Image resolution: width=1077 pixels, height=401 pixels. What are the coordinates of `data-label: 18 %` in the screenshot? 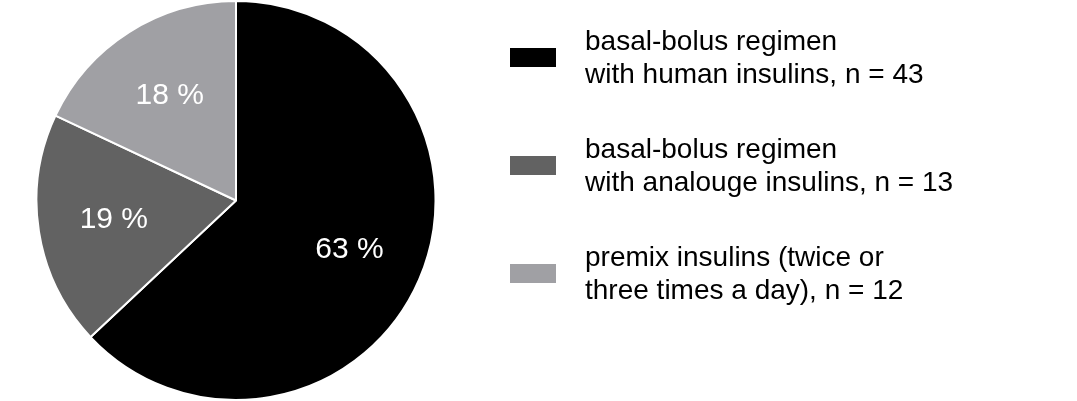 It's located at (169, 94).